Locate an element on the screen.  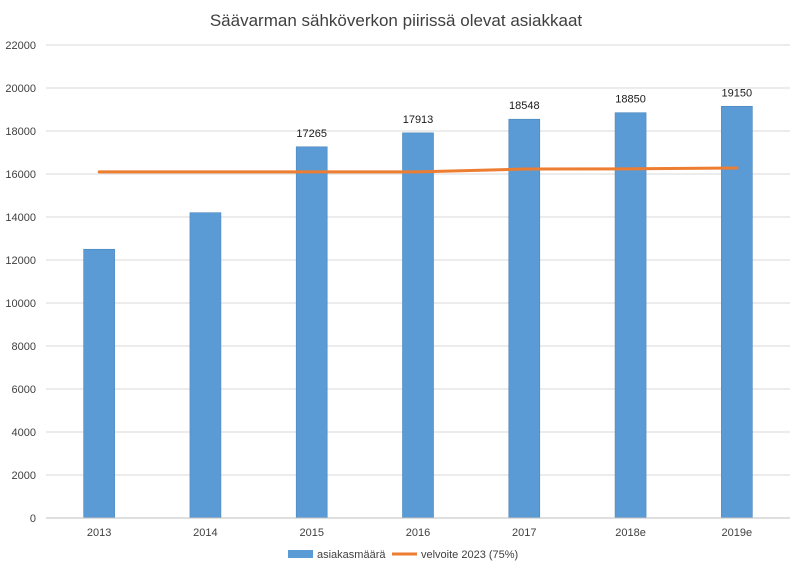
x-tick-label: 2015 is located at coordinates (311, 533).